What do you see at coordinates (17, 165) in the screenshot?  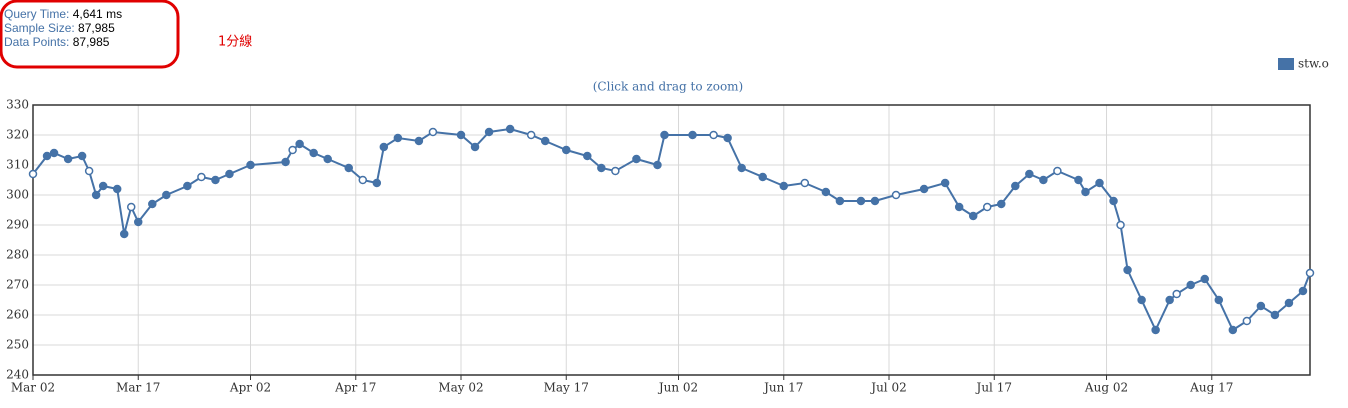 I see `y-tick-label: 310` at bounding box center [17, 165].